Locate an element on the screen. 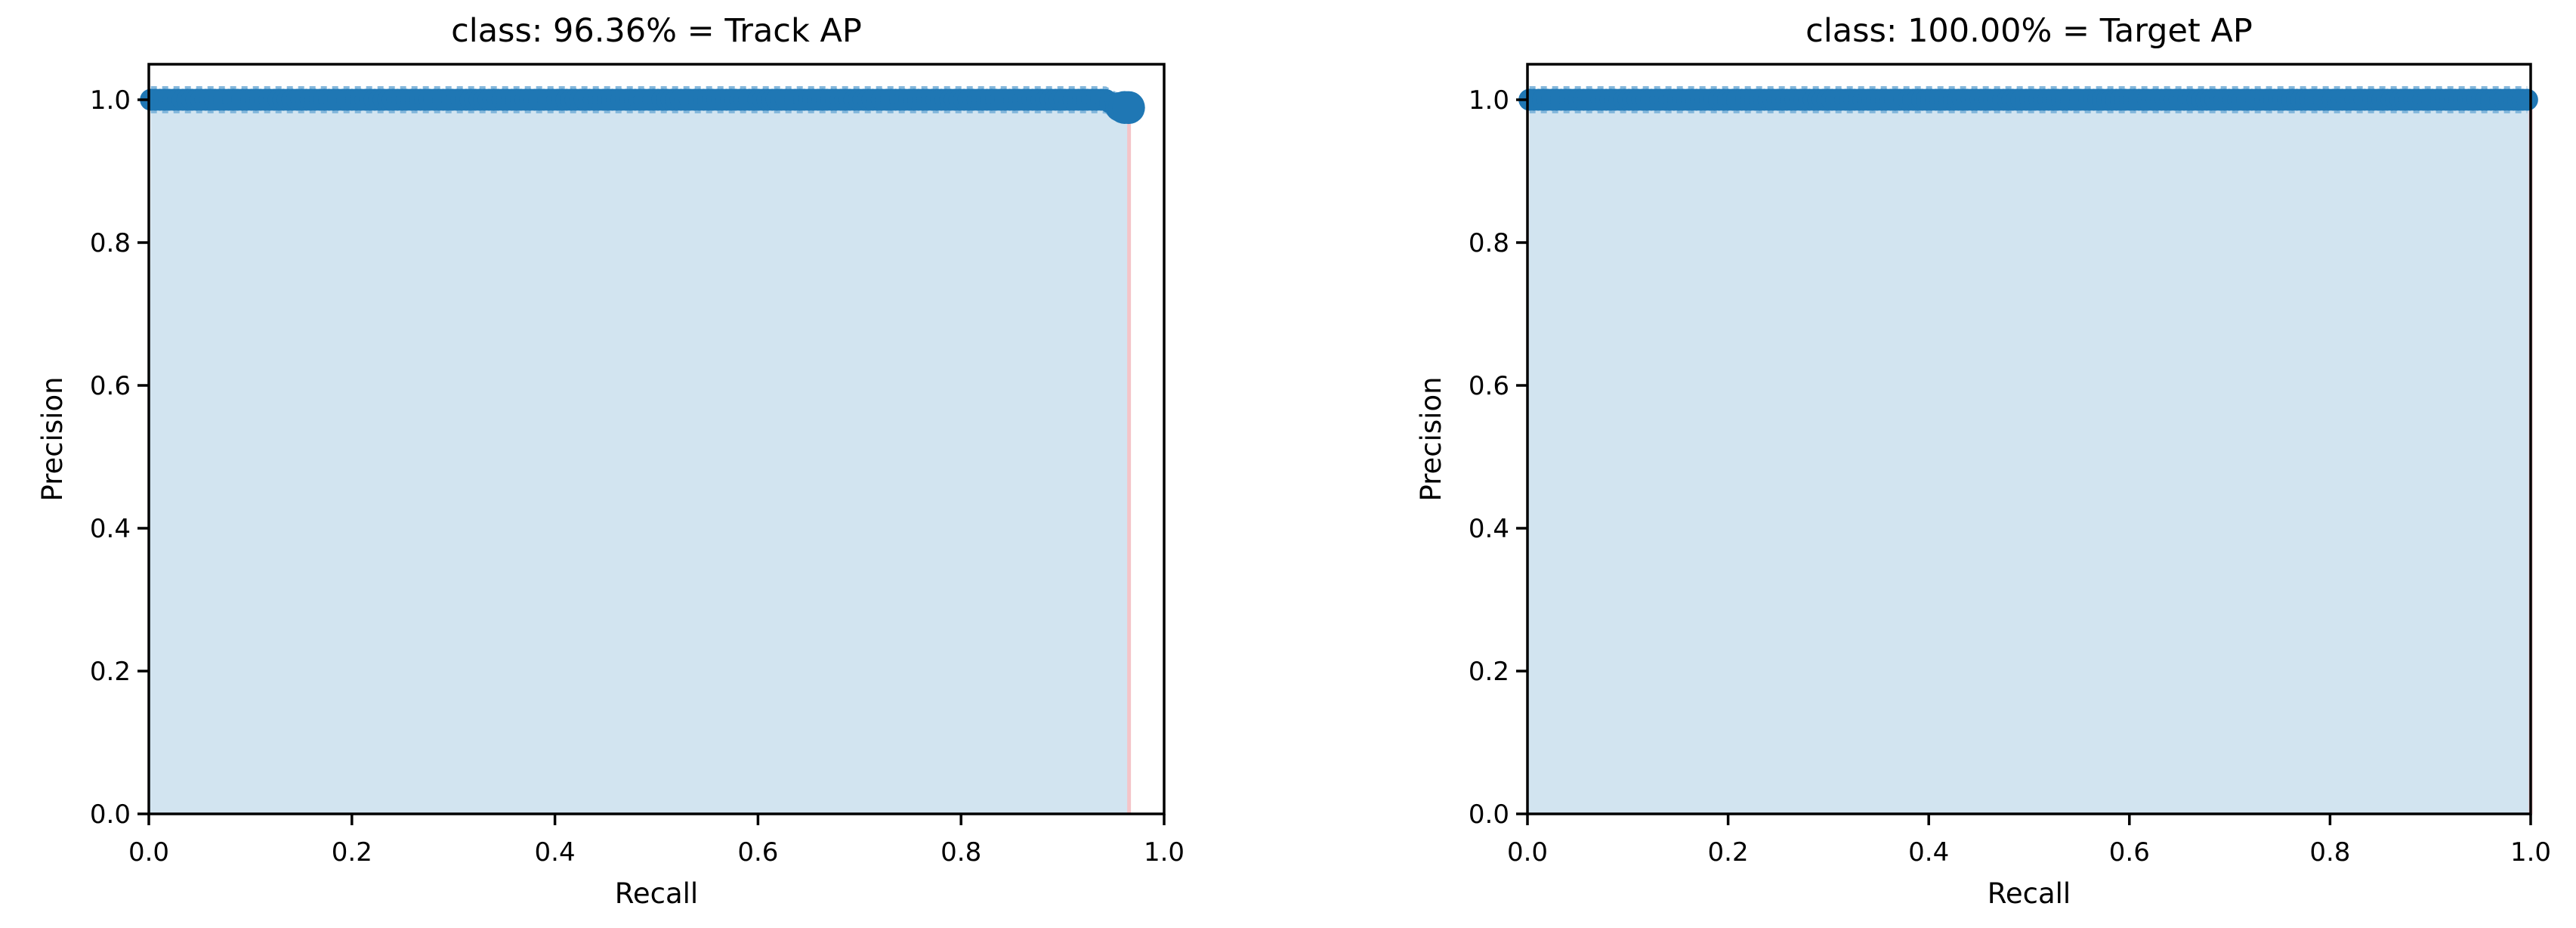 Image resolution: width=2576 pixels, height=928 pixels. chart-title: class: 100.00% = Target AP is located at coordinates (2029, 31).